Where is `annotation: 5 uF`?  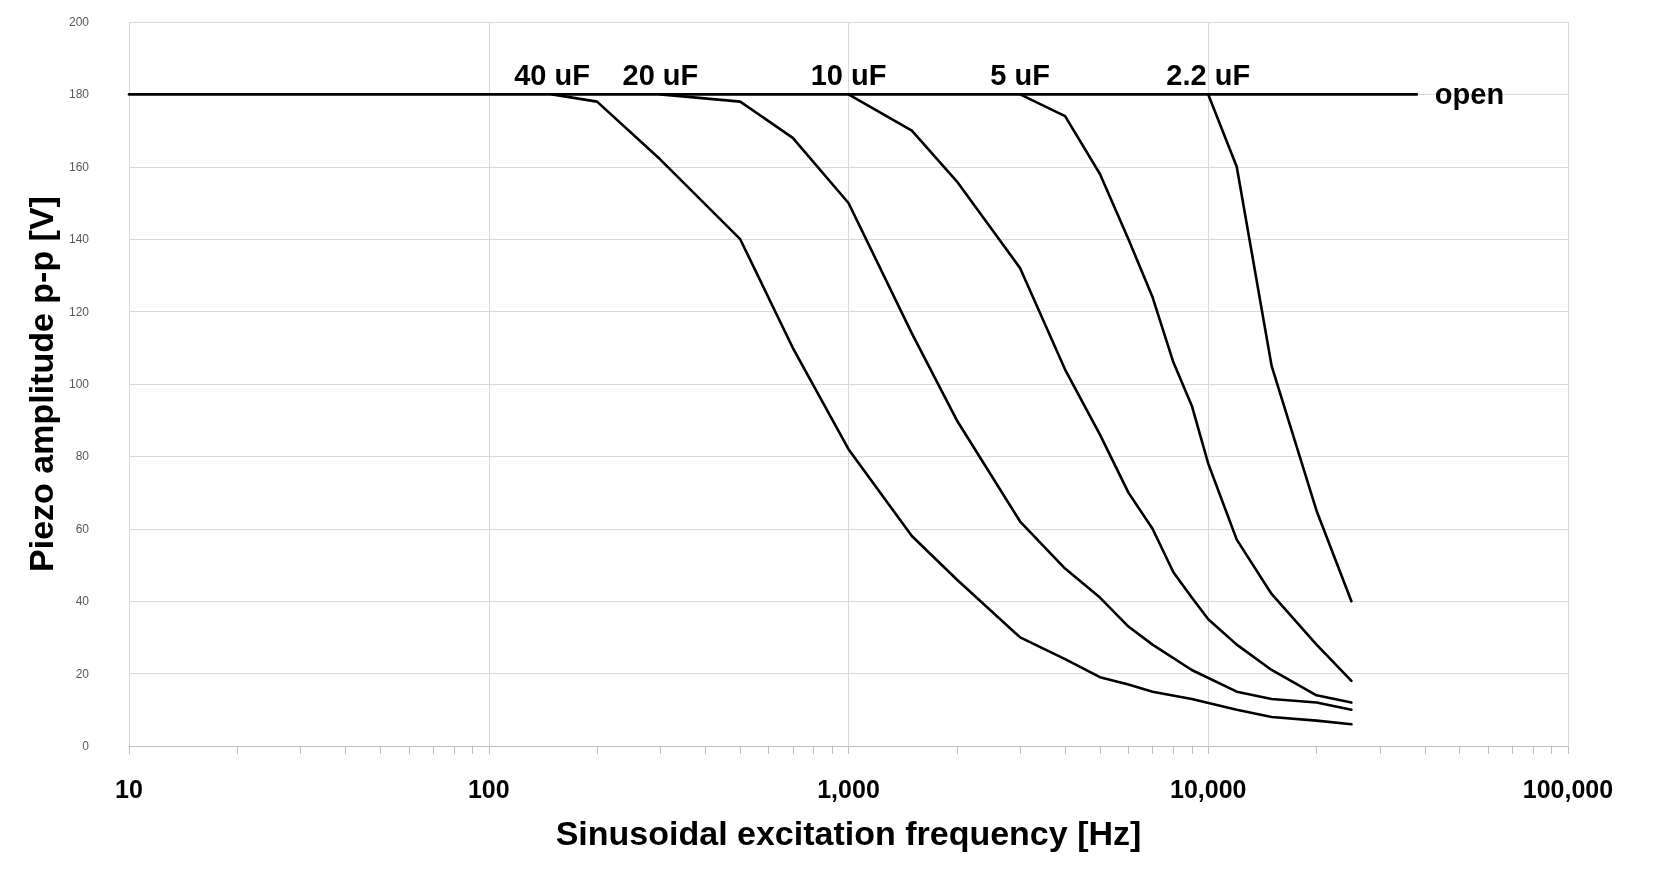 annotation: 5 uF is located at coordinates (1020, 74).